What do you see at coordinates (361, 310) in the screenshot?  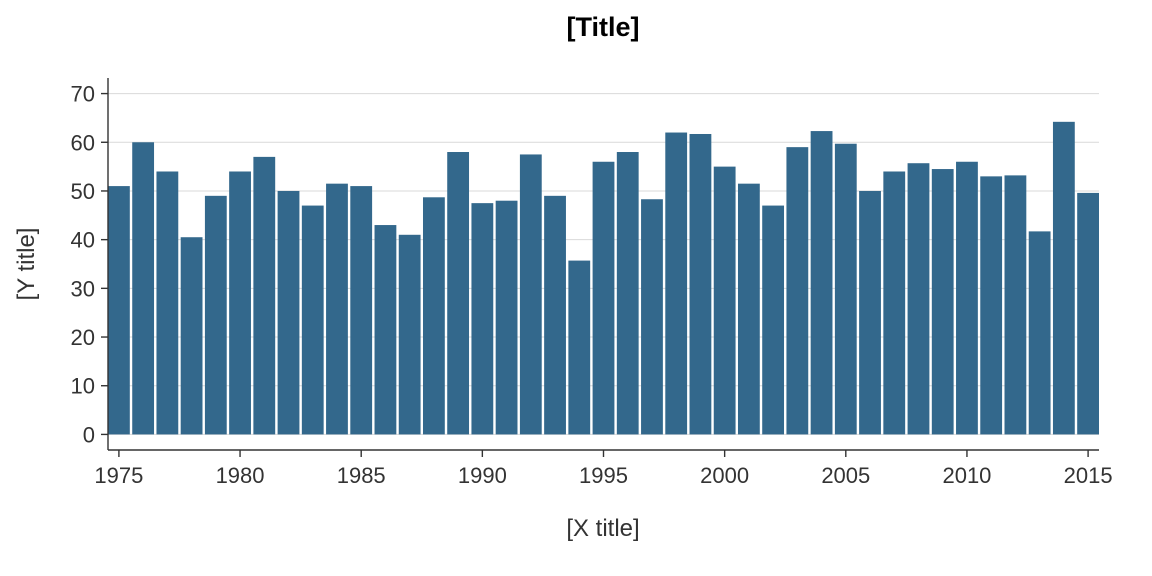 I see `bar-1985` at bounding box center [361, 310].